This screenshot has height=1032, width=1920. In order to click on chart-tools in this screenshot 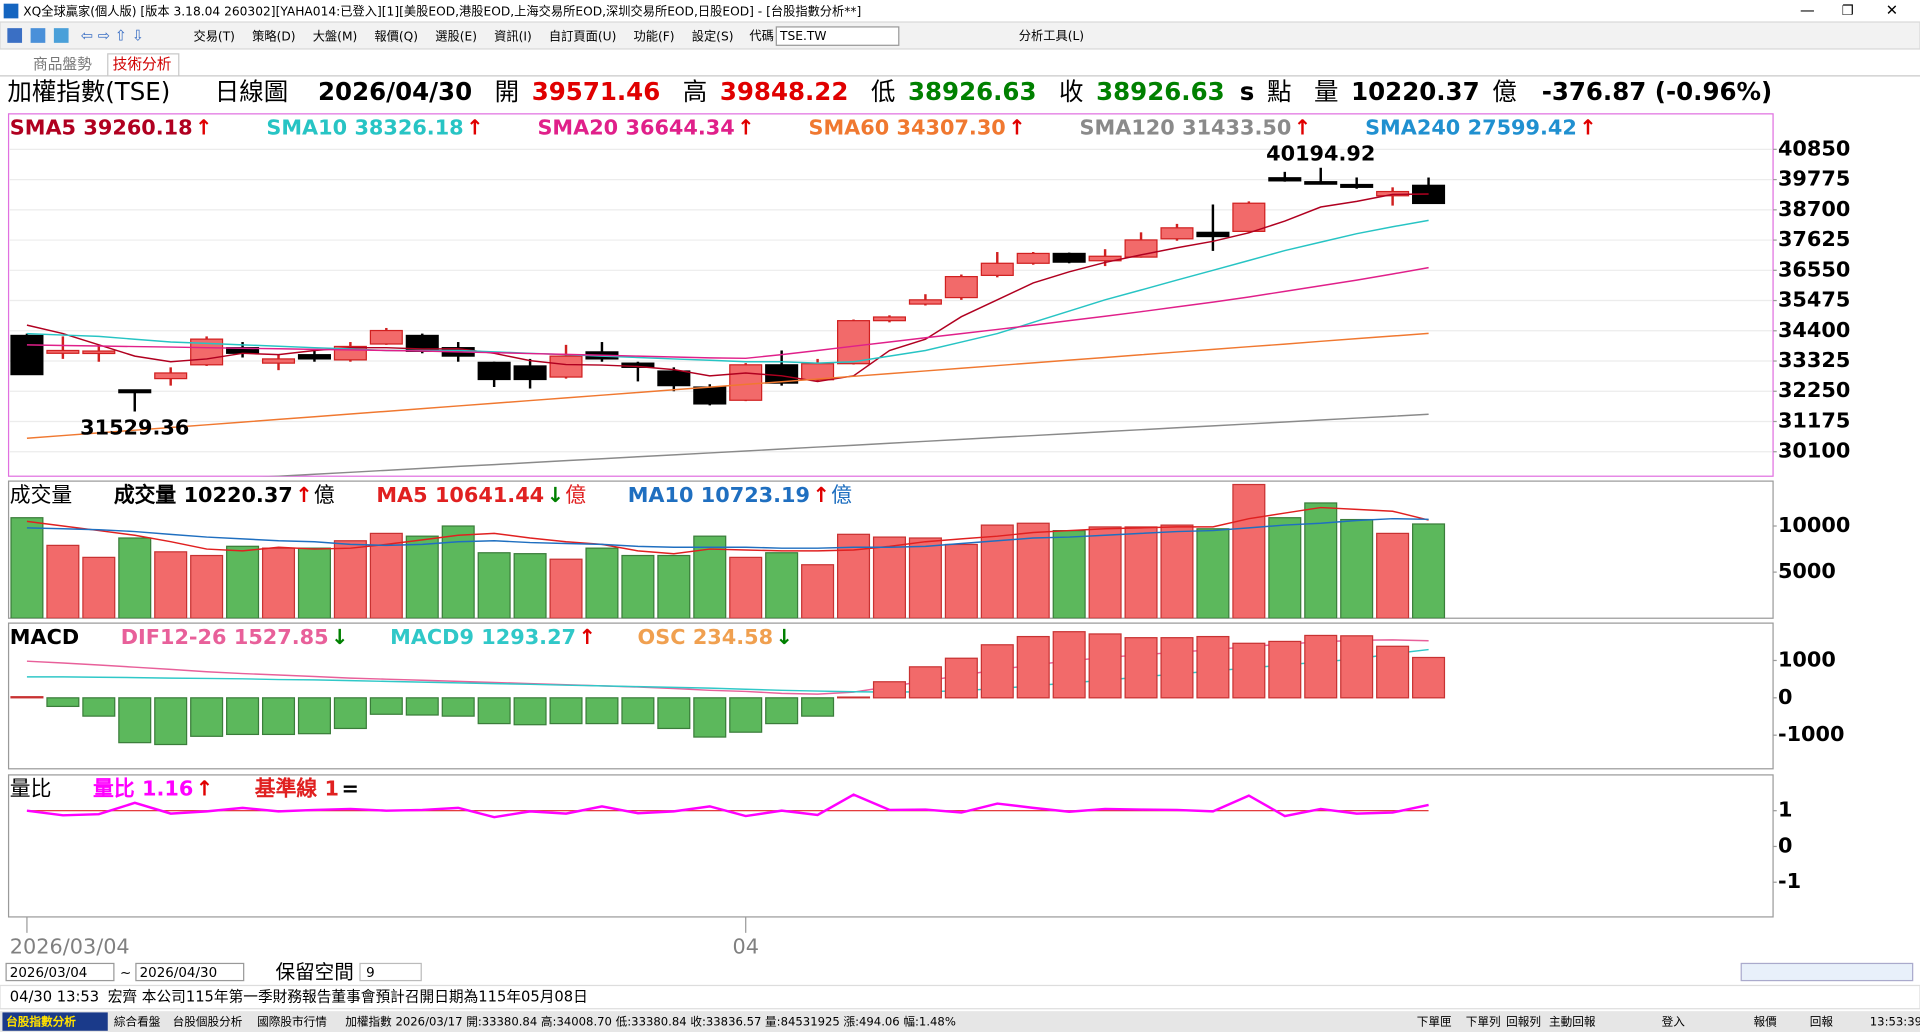, I will do `click(1827, 972)`.